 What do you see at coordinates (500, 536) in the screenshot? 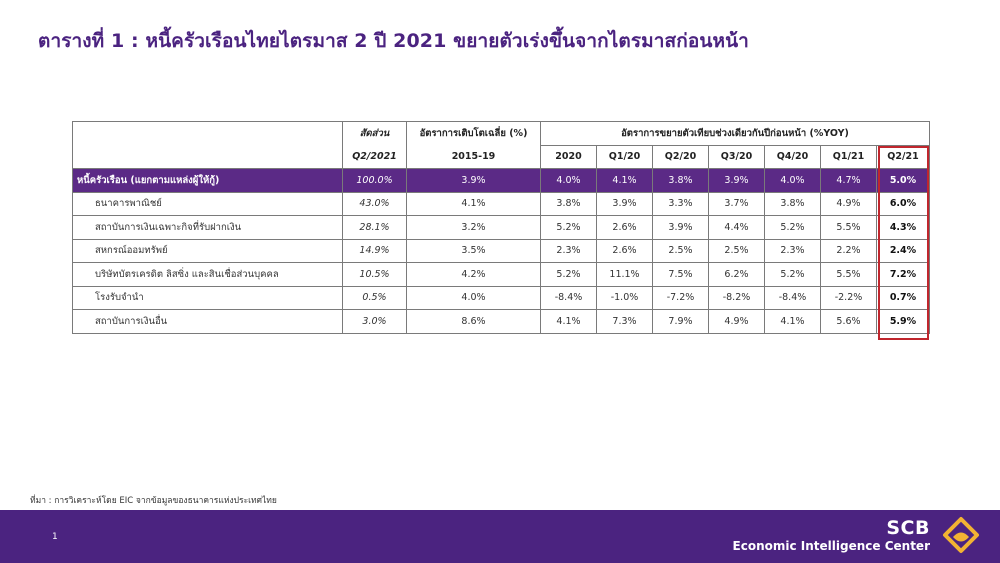
I see `footer-bar: 1 SCB Economic Intelligence Center` at bounding box center [500, 536].